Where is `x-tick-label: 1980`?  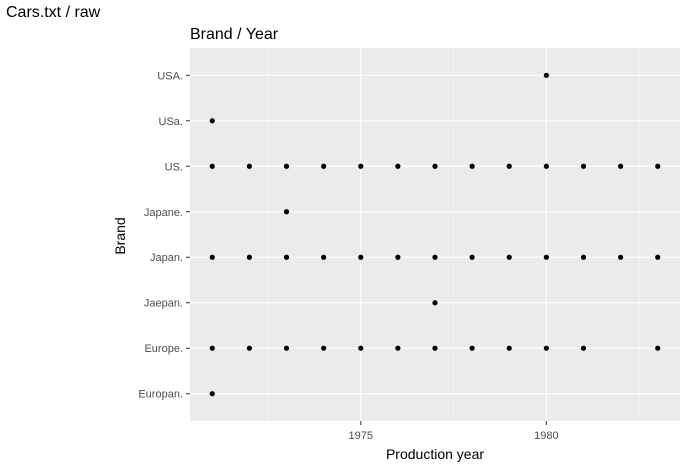
x-tick-label: 1980 is located at coordinates (546, 436).